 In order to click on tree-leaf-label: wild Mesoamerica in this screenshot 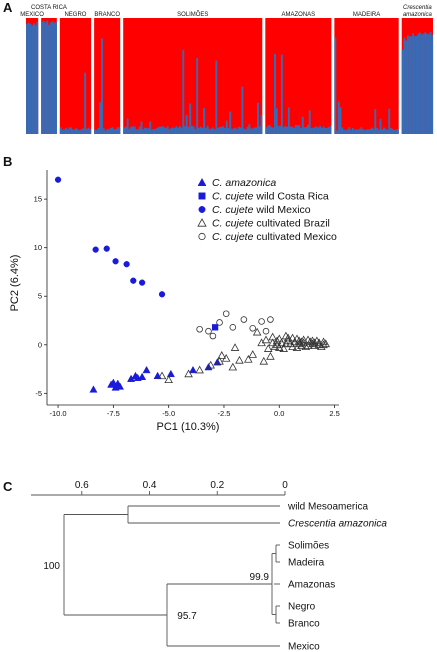, I will do `click(327, 507)`.